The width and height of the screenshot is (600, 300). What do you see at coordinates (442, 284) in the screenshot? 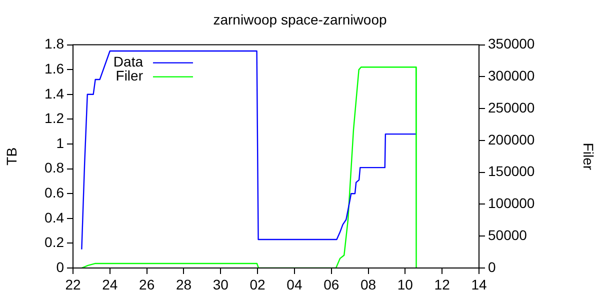
I see `x-tick-label: 12` at bounding box center [442, 284].